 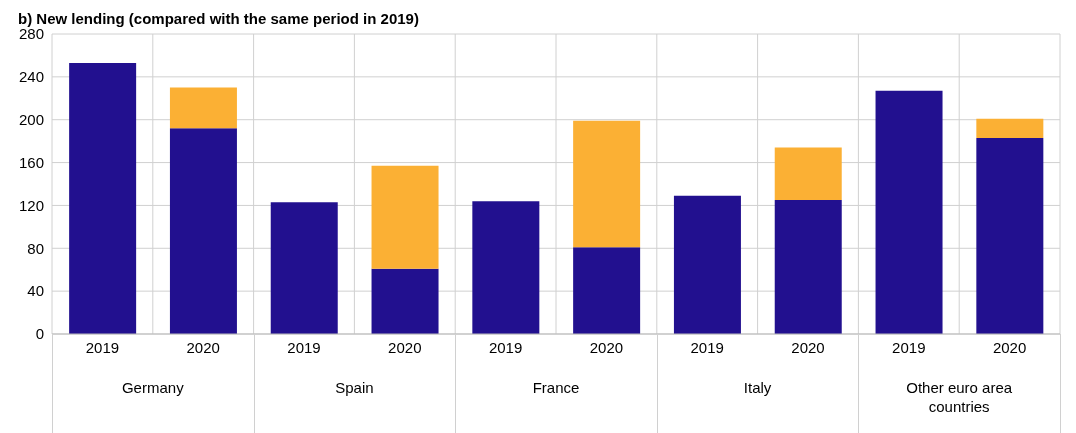 I want to click on y-tick-label: 160, so click(x=31, y=162).